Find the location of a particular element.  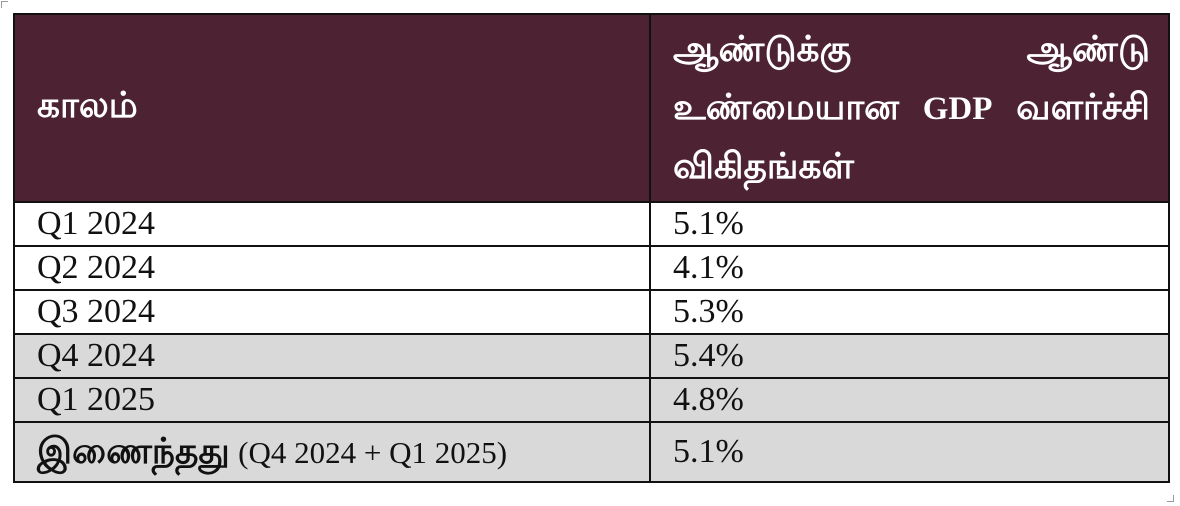

table-row: Q3 2024 5.3% is located at coordinates (591, 312).